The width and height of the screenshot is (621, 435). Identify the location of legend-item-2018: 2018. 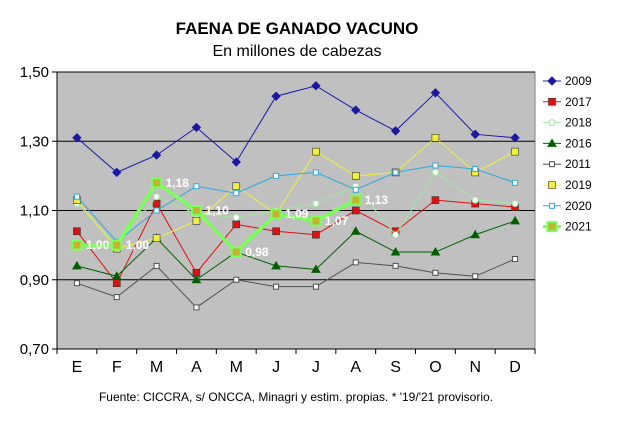
(567, 123).